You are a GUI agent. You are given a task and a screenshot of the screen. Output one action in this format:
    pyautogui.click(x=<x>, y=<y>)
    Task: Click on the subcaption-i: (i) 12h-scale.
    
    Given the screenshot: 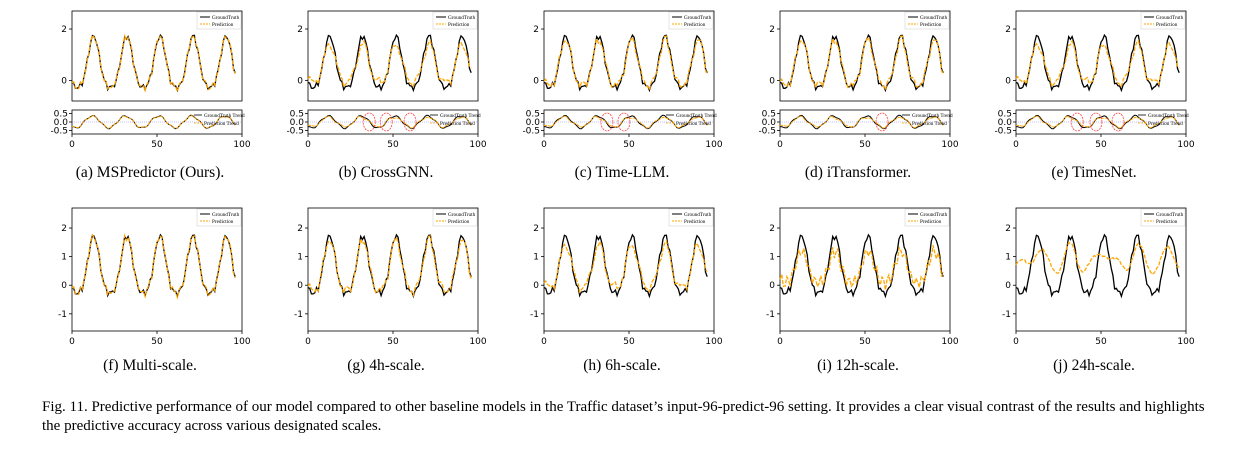 What is the action you would take?
    pyautogui.click(x=858, y=365)
    